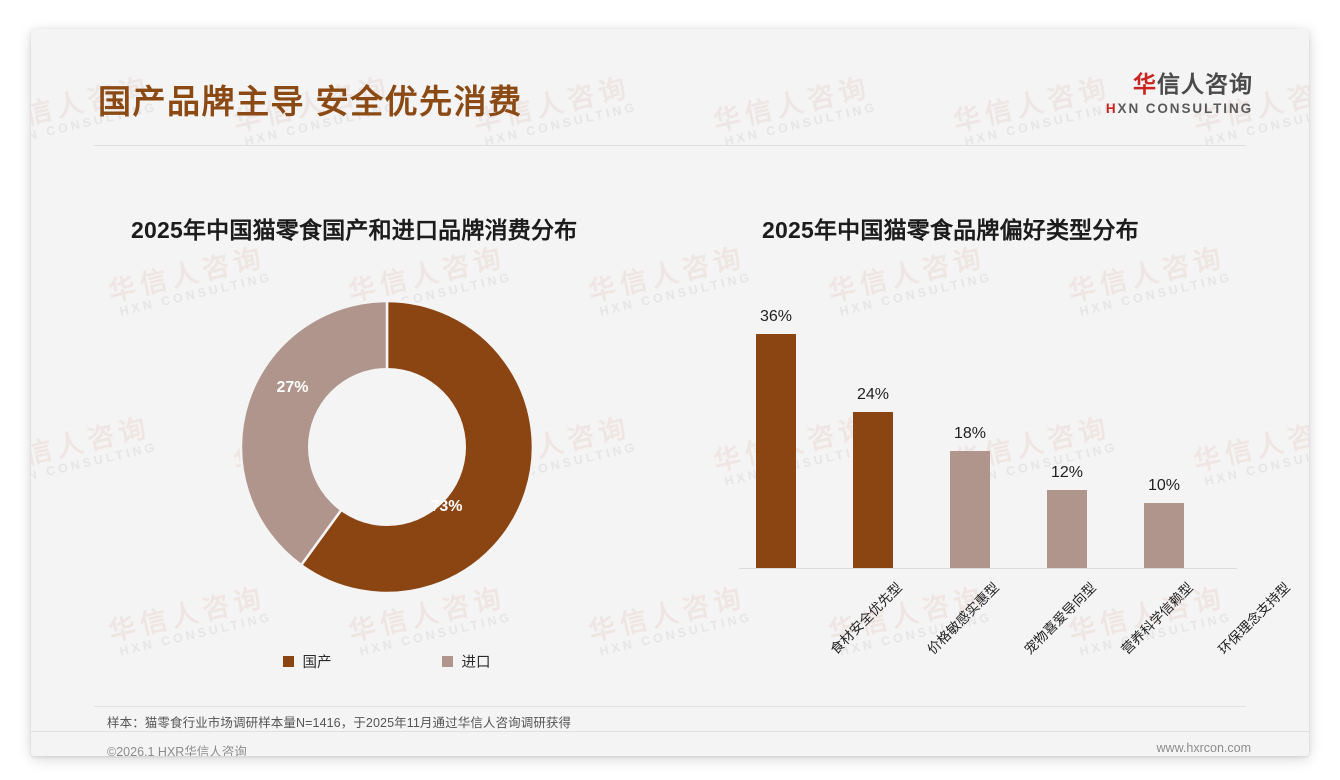 The height and width of the screenshot is (780, 1340). Describe the element at coordinates (670, 81) in the screenshot. I see `slide-header: 国产品牌主导 安全优先消费 华信人咨询 HXN CONSULTING` at that location.